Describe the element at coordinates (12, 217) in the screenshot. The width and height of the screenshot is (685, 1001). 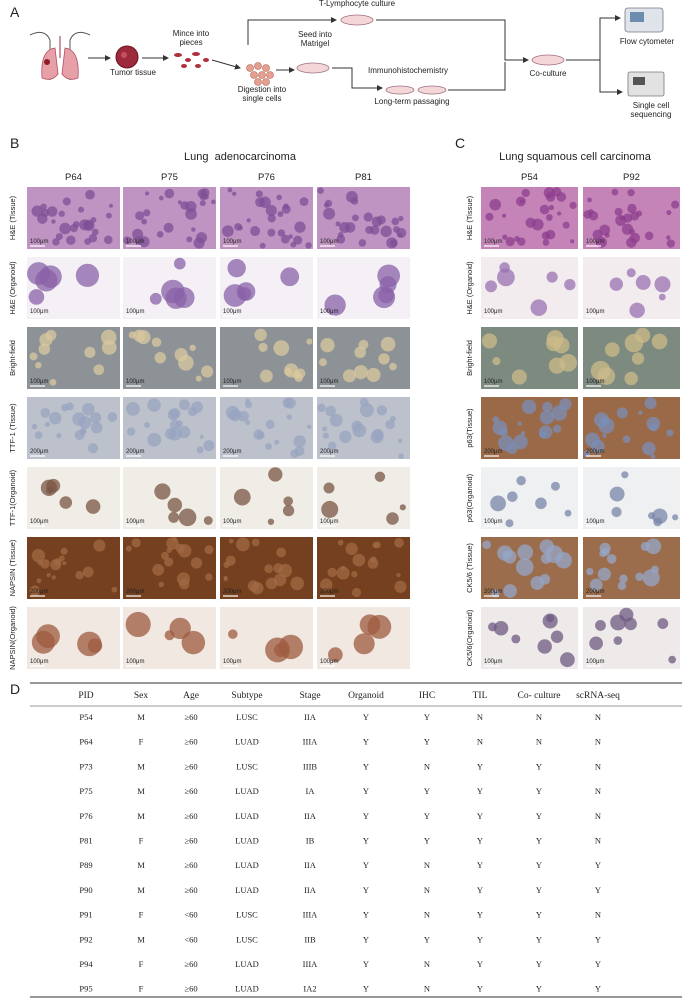
I see `row-label: H&E (Tissue)` at that location.